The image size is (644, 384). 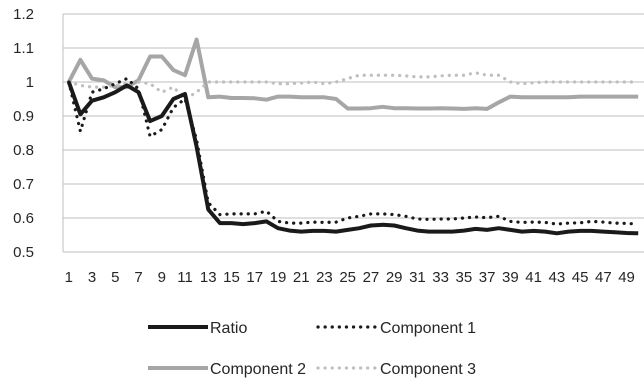 What do you see at coordinates (69, 277) in the screenshot?
I see `x-tick-label: 1` at bounding box center [69, 277].